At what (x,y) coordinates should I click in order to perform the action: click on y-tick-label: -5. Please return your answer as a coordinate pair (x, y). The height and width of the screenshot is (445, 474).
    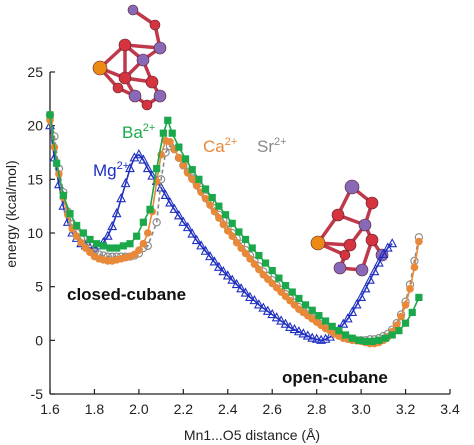
    Looking at the image, I should click on (37, 394).